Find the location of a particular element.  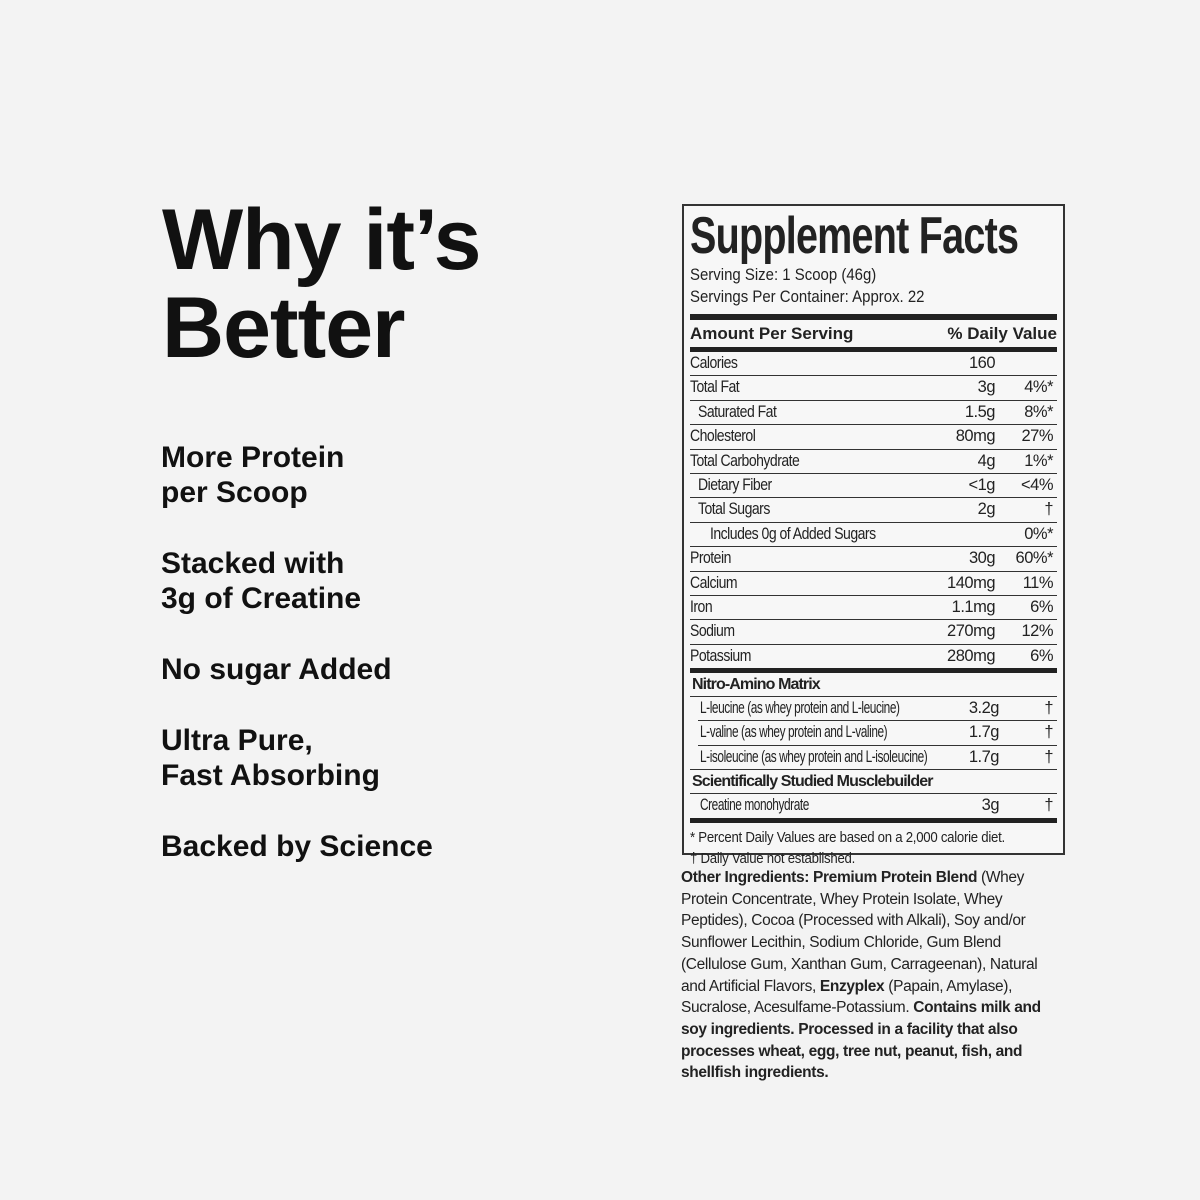

nutrient-name: Saturated Fat is located at coordinates (737, 411).